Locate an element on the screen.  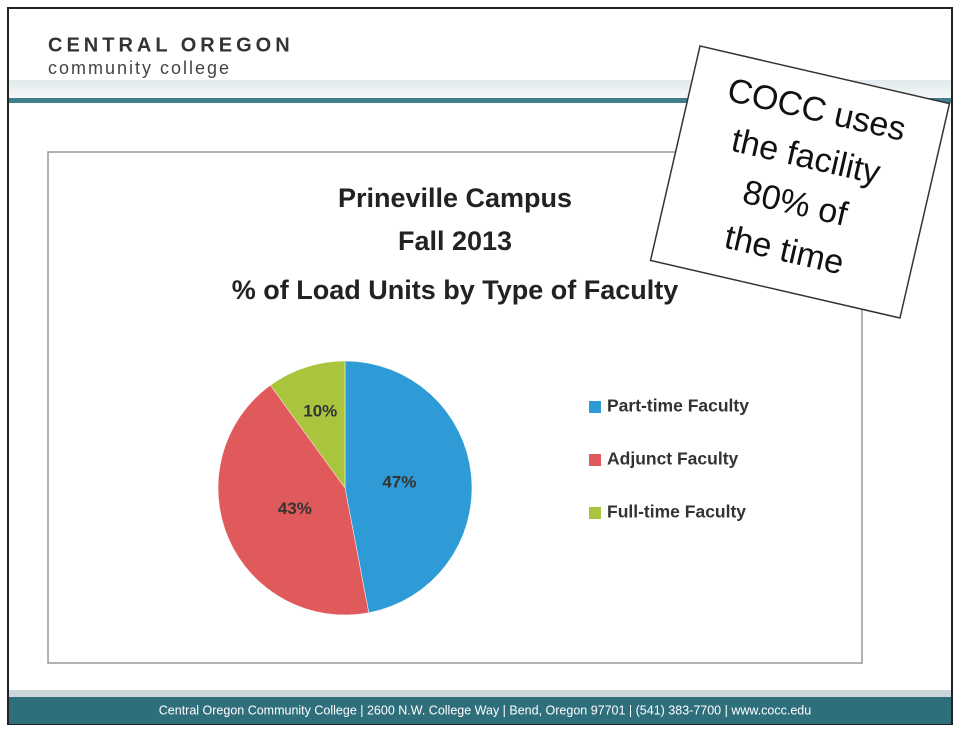
legend-label: Adjunct Faculty is located at coordinates (673, 459).